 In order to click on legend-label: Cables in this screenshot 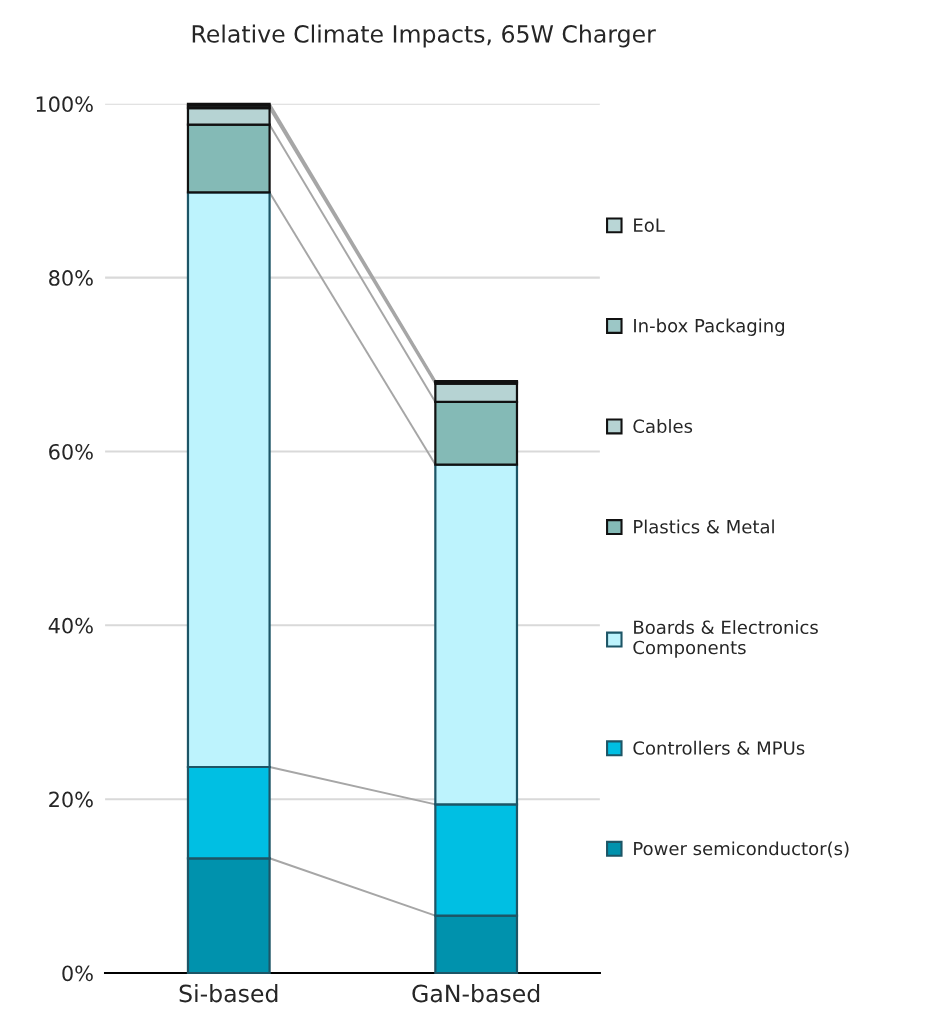, I will do `click(663, 426)`.